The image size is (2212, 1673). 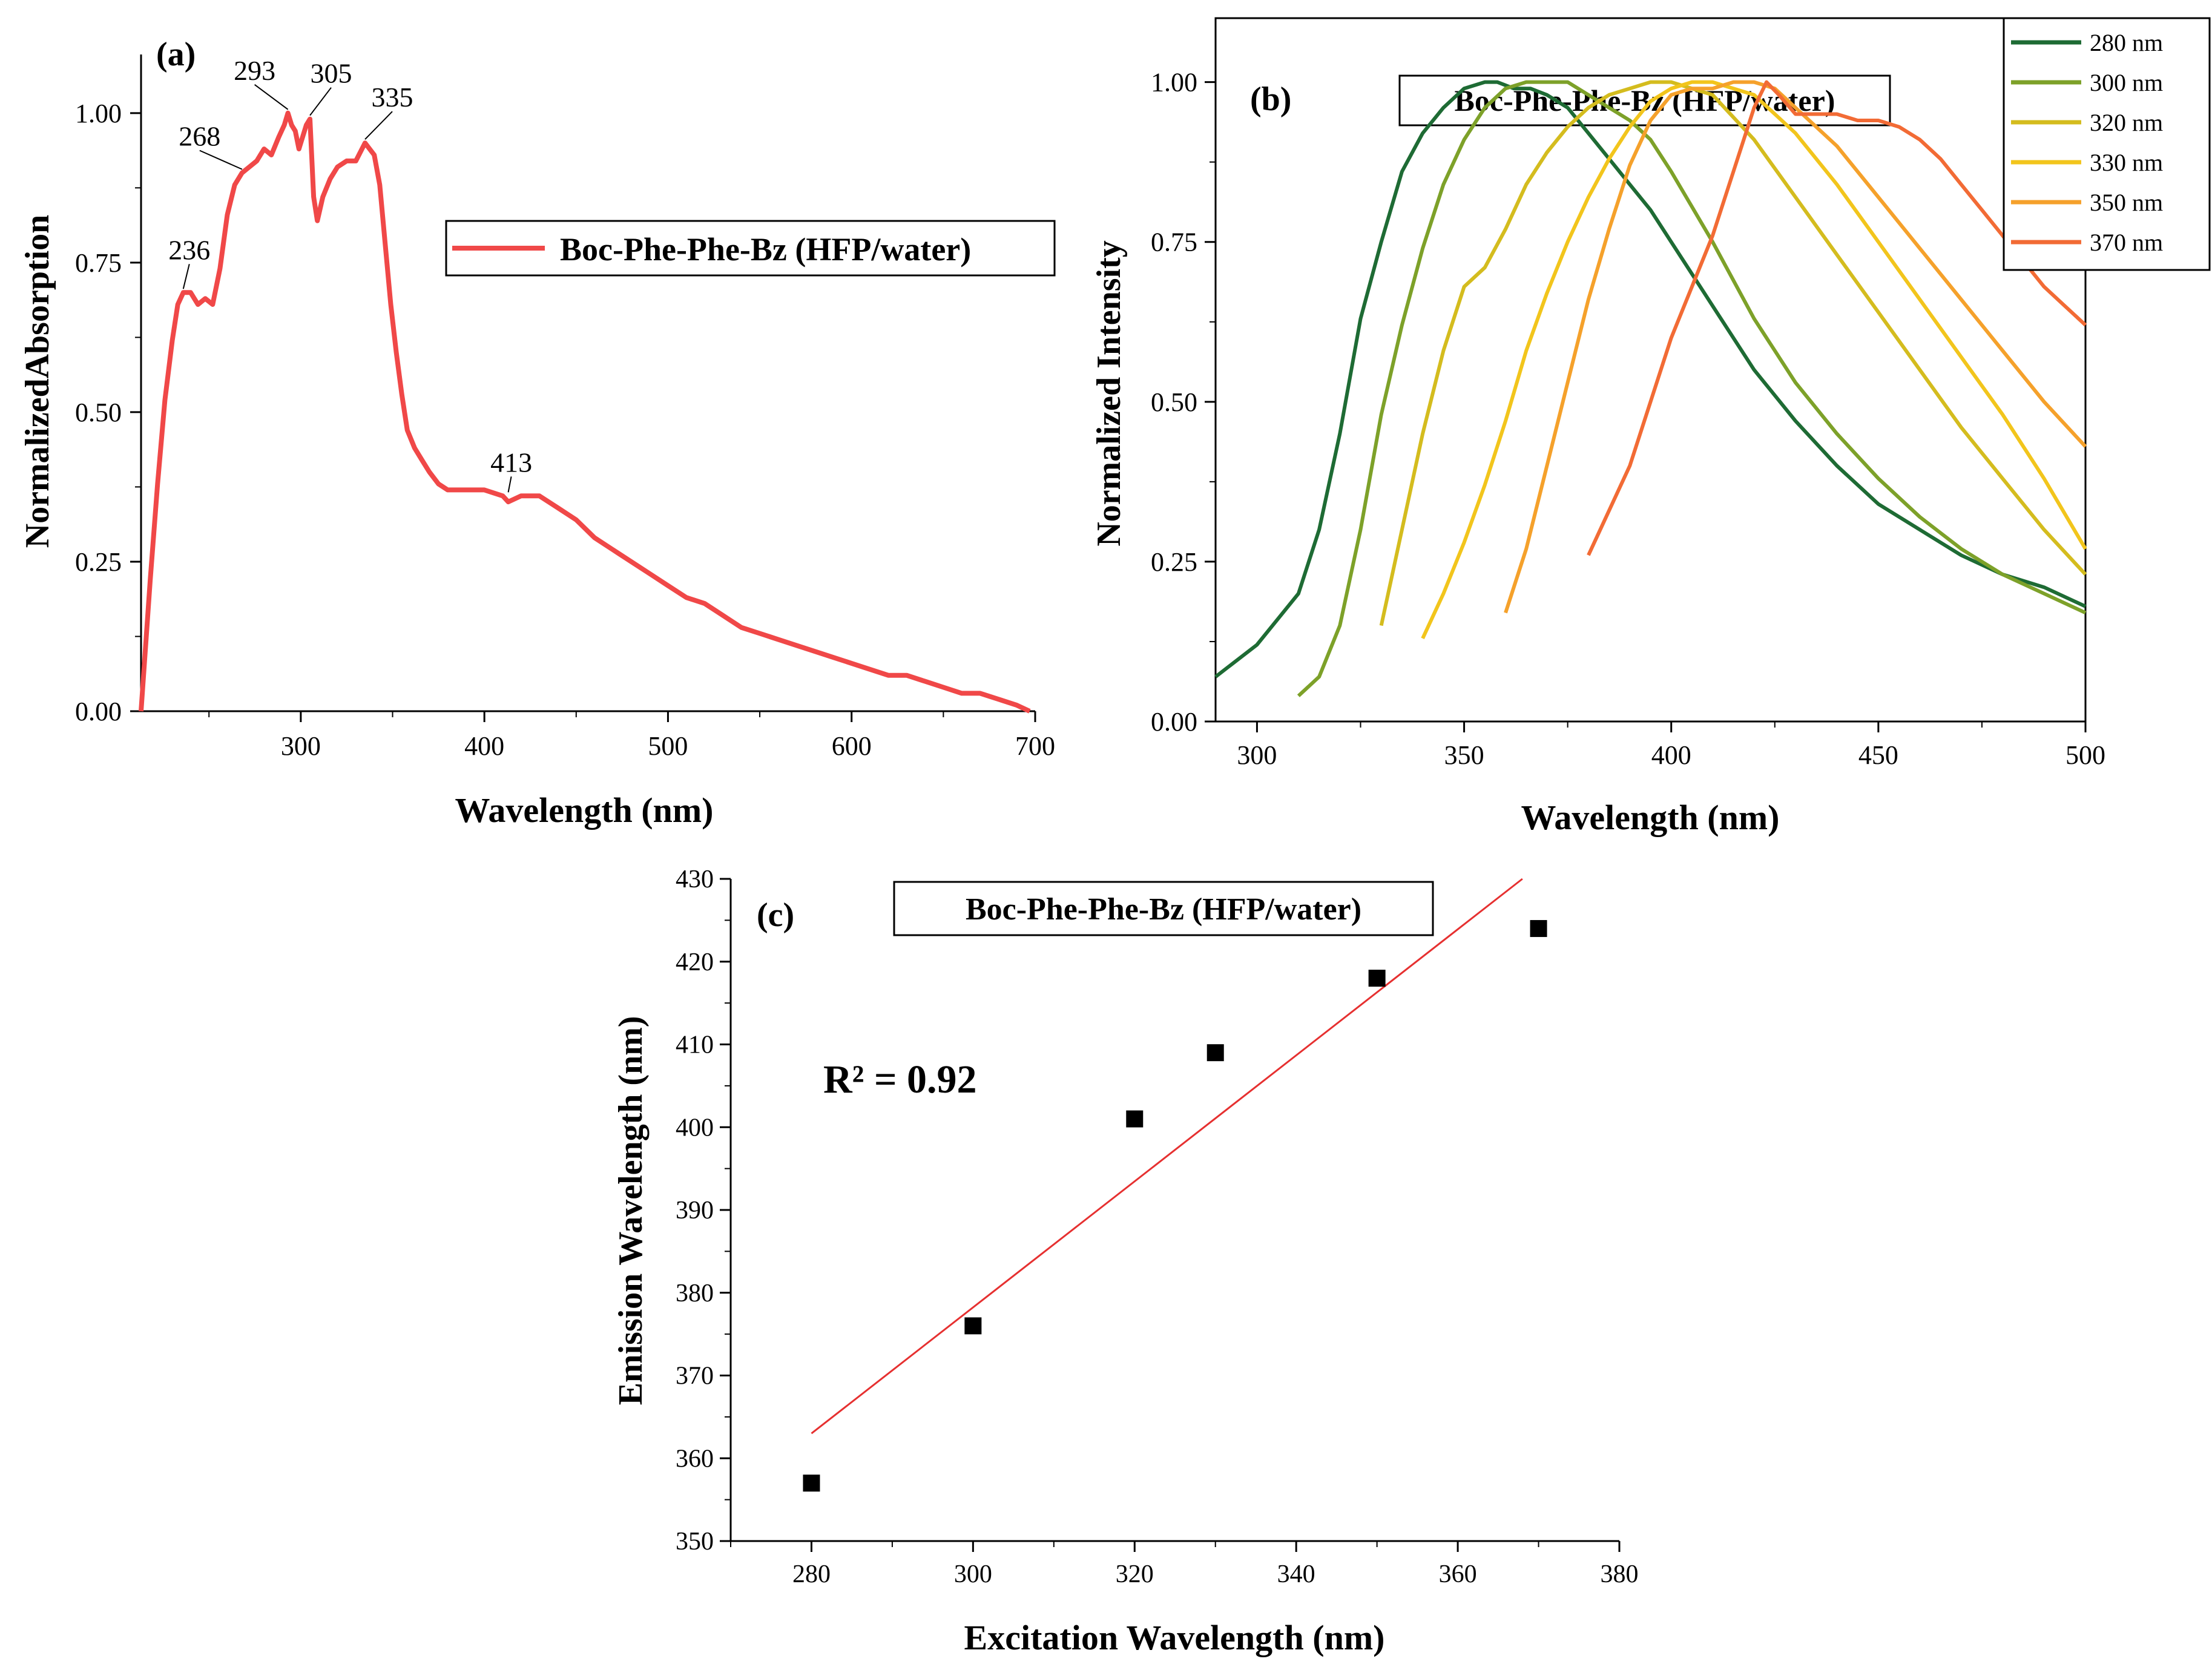 I want to click on panel-a-annotation: 236, so click(x=189, y=249).